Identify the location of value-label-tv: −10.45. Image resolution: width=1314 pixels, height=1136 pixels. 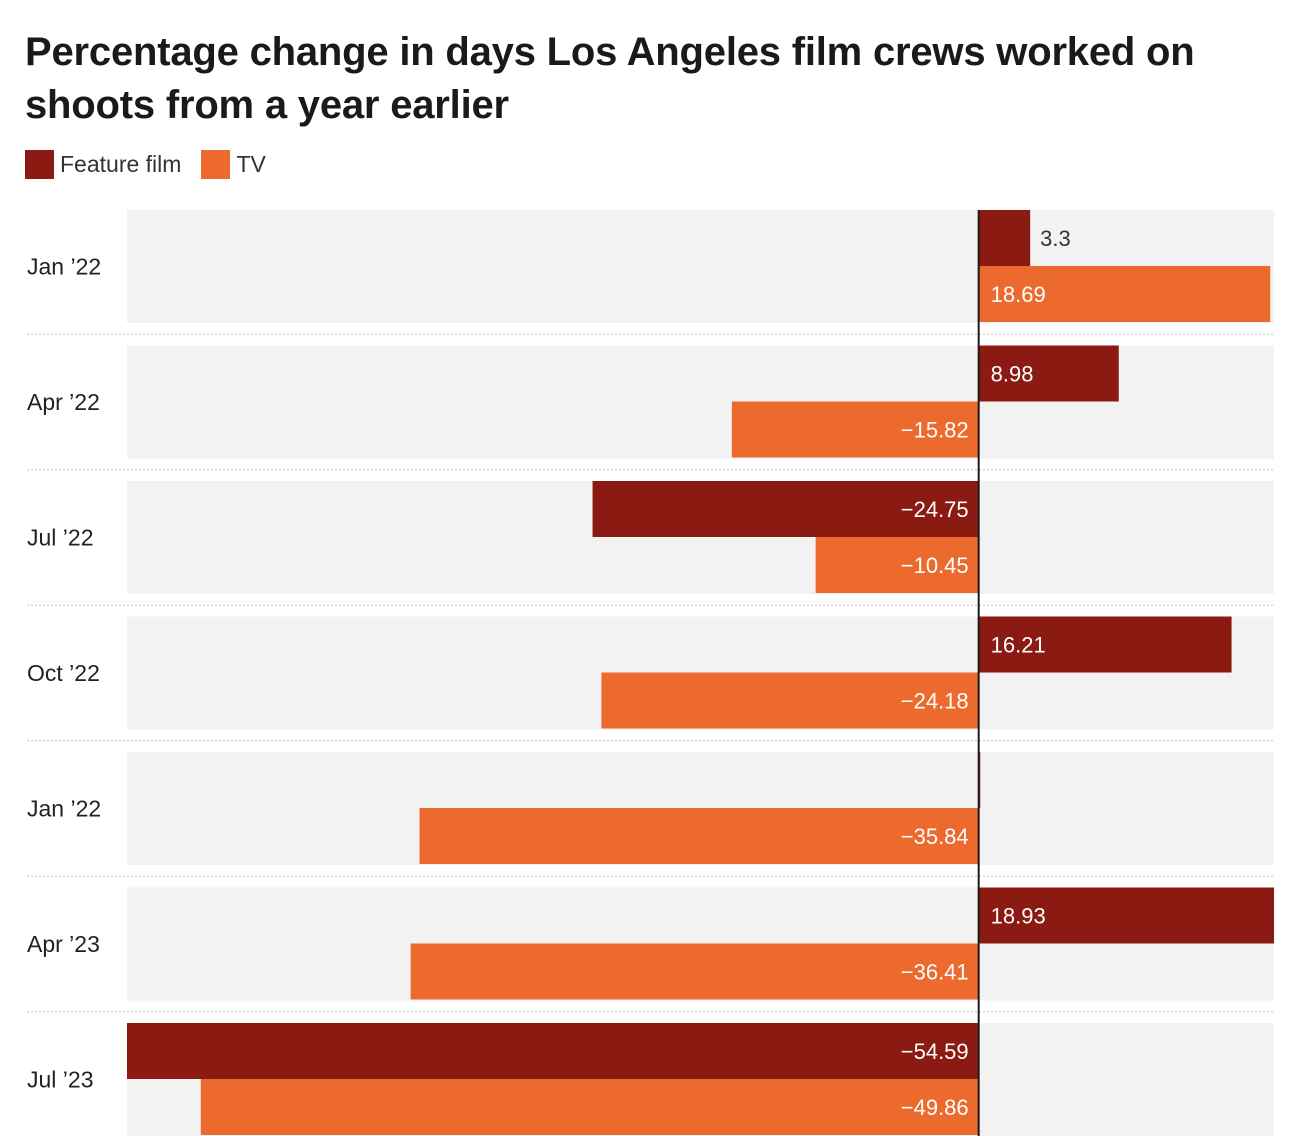
(935, 565).